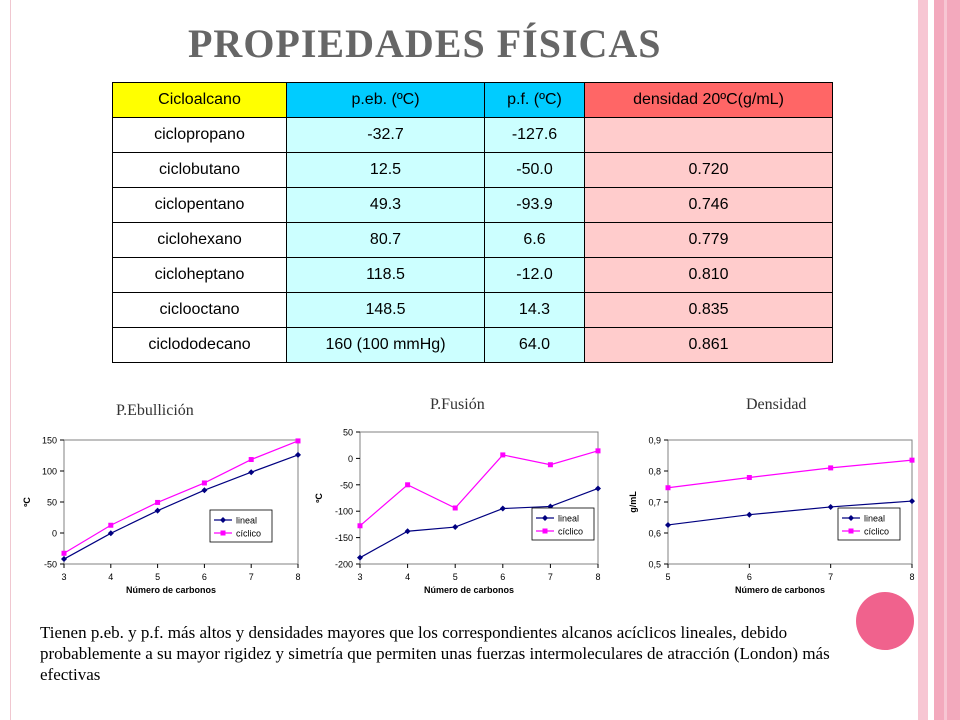 The width and height of the screenshot is (960, 720). What do you see at coordinates (385, 170) in the screenshot?
I see `cell-boiling-point: 12.5` at bounding box center [385, 170].